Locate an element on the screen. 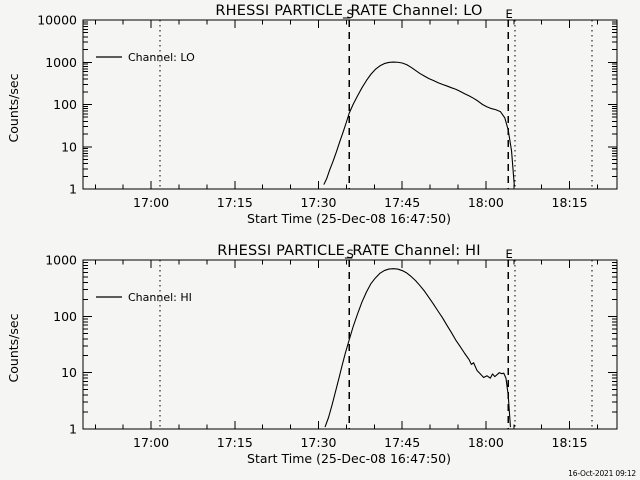 This screenshot has width=640, height=480. chart-title-lo: RHESSI PARTICLE_RATE Channel: LO is located at coordinates (348, 11).